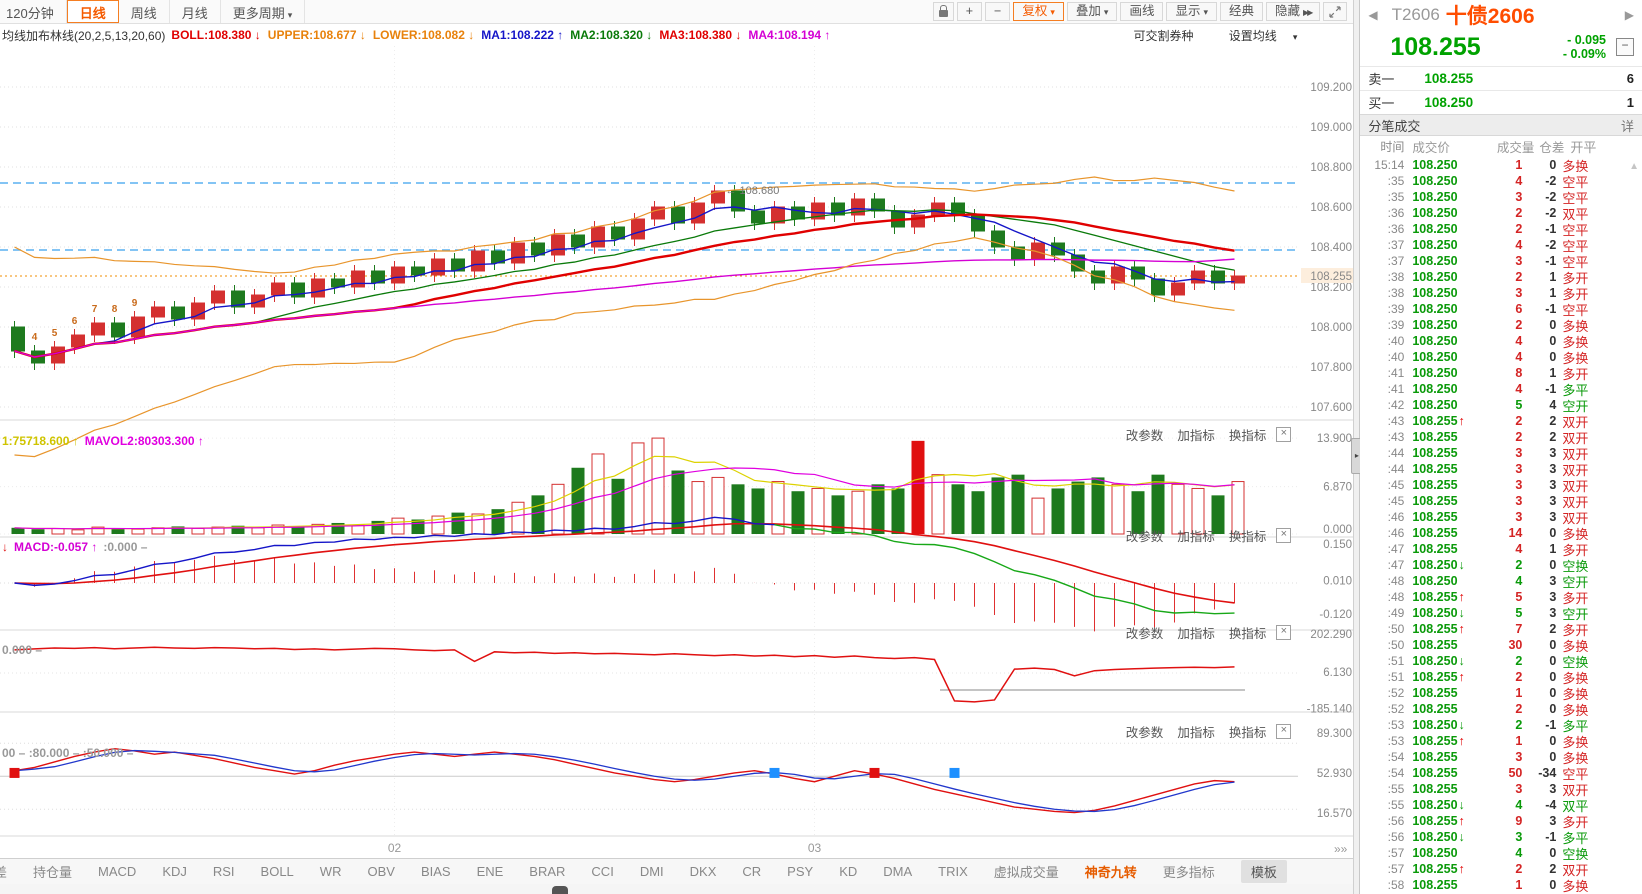 The image size is (1642, 894). Describe the element at coordinates (1501, 869) in the screenshot. I see `tick-row: :57 108.255↑ 2 2 双开` at that location.